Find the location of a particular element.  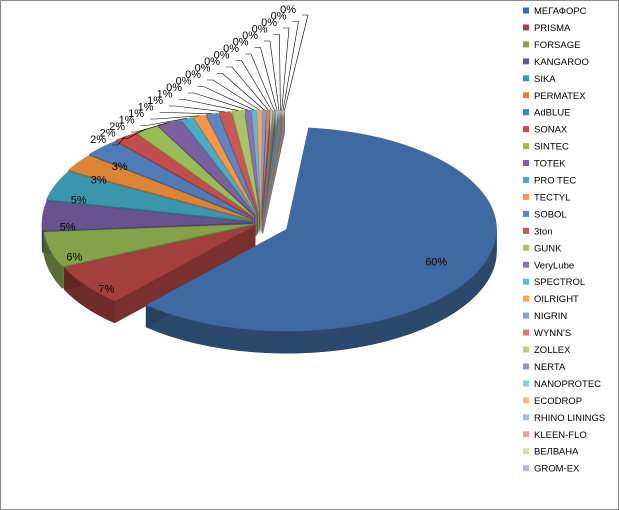

data-label-kangaroo: 5% is located at coordinates (68, 228).